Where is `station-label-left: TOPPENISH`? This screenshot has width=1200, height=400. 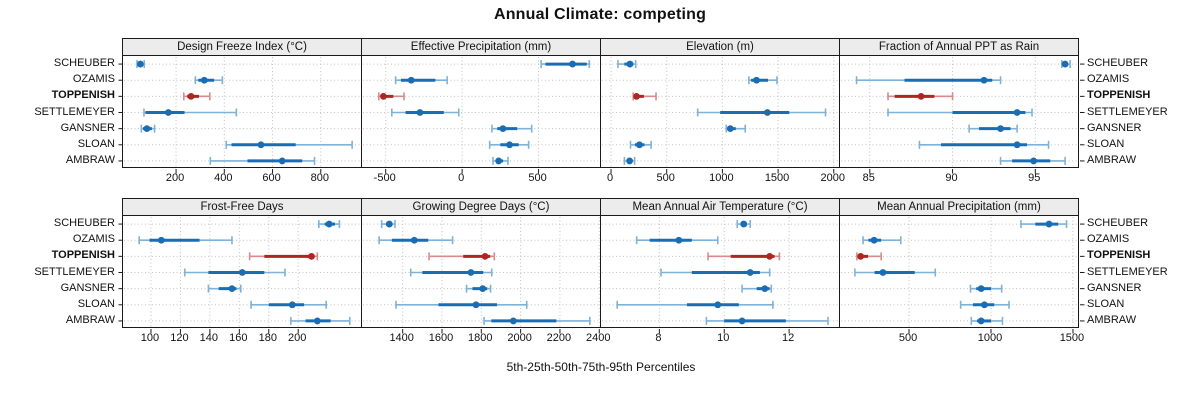
station-label-left: TOPPENISH is located at coordinates (83, 255).